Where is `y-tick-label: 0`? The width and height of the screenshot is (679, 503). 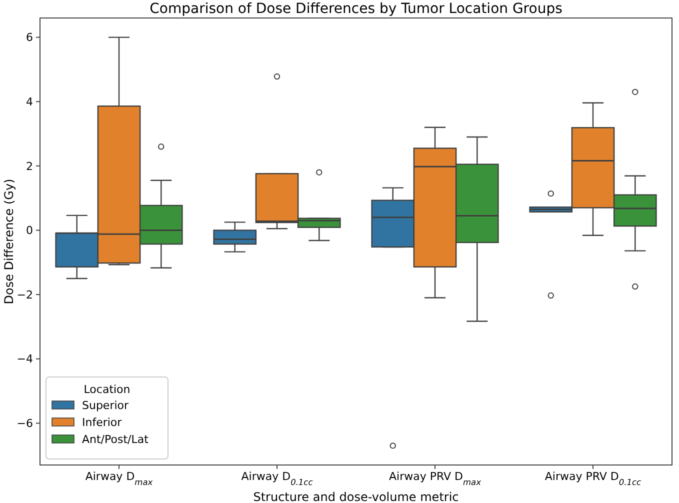 y-tick-label: 0 is located at coordinates (29, 231).